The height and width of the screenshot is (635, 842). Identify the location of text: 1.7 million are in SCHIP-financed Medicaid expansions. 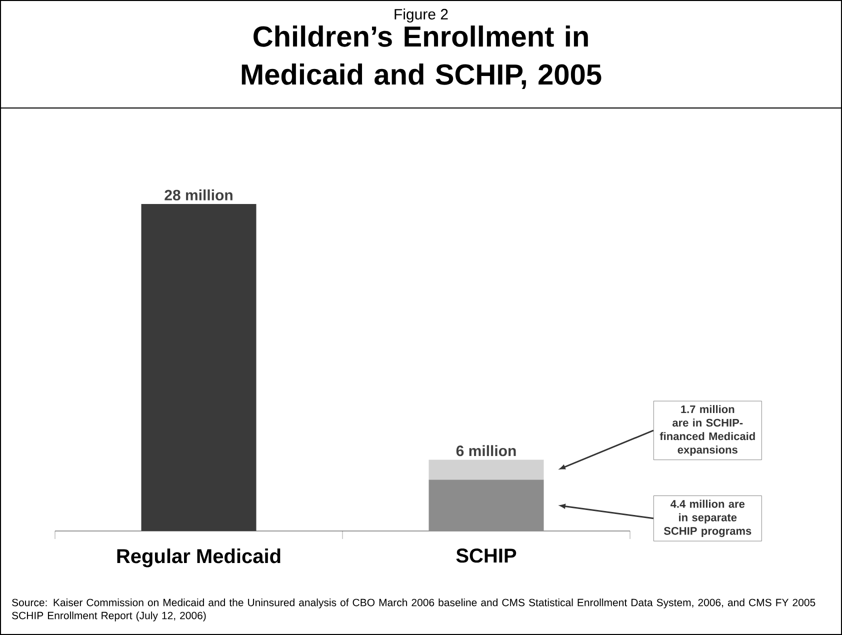
(707, 430).